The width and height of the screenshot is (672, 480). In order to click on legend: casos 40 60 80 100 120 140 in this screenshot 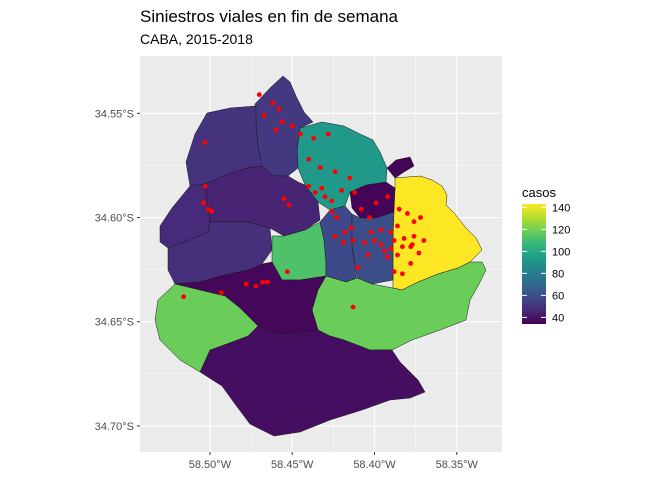, I will do `click(546, 254)`.